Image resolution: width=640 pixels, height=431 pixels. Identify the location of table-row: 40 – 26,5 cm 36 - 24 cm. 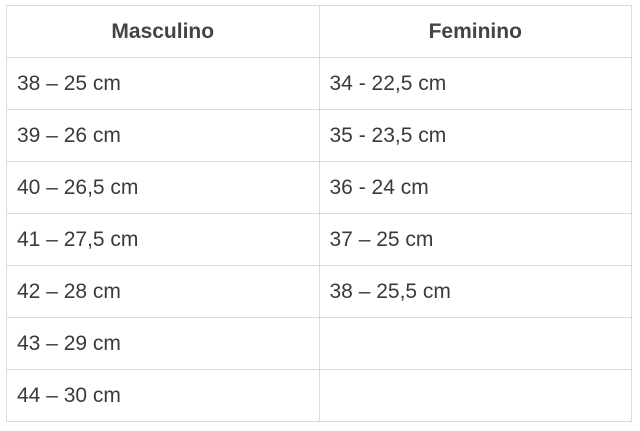
(319, 187).